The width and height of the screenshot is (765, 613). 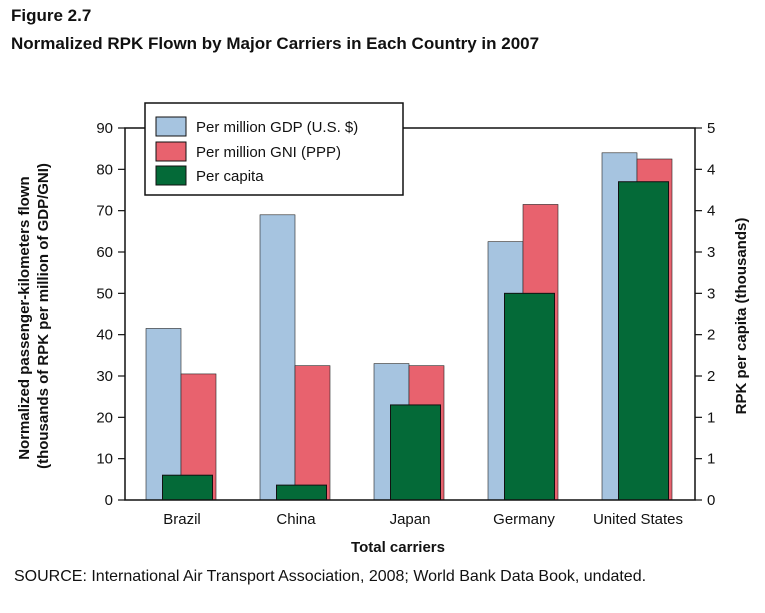 I want to click on y-tick-label-20: 20, so click(x=104, y=417).